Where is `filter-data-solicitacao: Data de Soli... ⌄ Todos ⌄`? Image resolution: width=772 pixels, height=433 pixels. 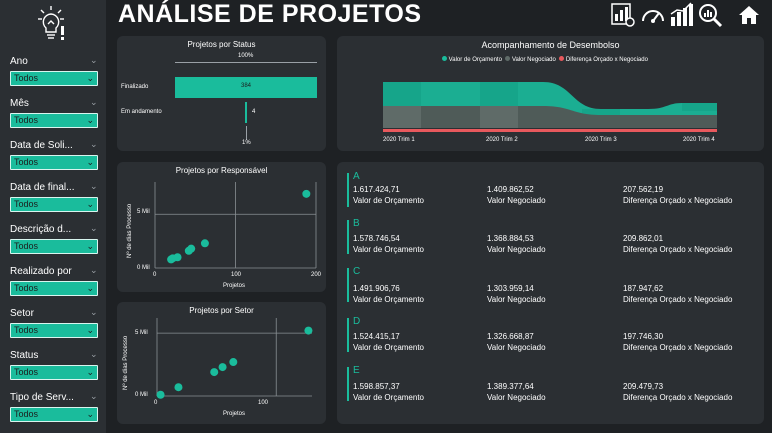
filter-data-solicitacao: Data de Soli... ⌄ Todos ⌄ is located at coordinates (54, 154).